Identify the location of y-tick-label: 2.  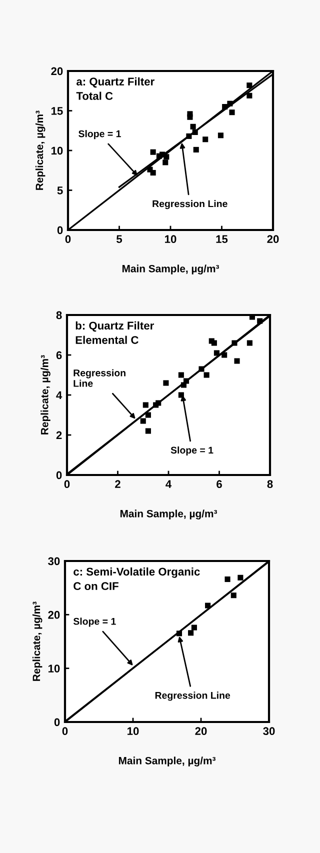
(59, 435).